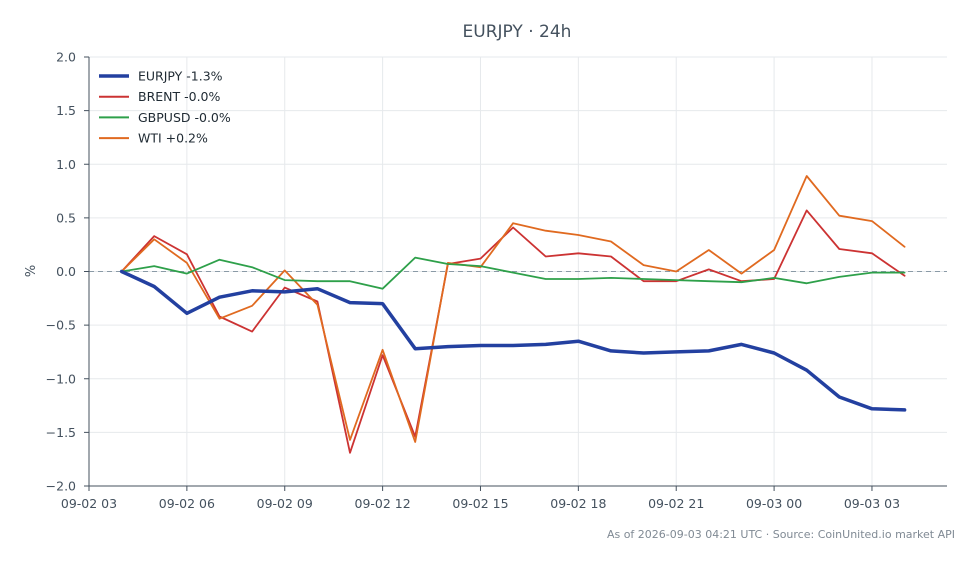 Image resolution: width=979 pixels, height=568 pixels. What do you see at coordinates (66, 217) in the screenshot?
I see `y-tick-label: 0.5` at bounding box center [66, 217].